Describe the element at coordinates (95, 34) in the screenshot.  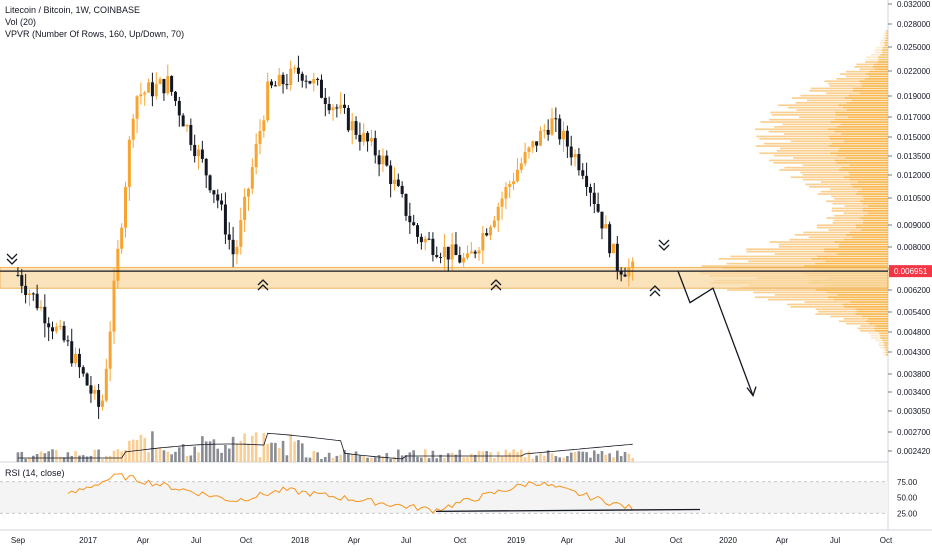
I see `legend-vpvr: VPVR (Number Of Rows, 160, Up/Down, 70)` at that location.